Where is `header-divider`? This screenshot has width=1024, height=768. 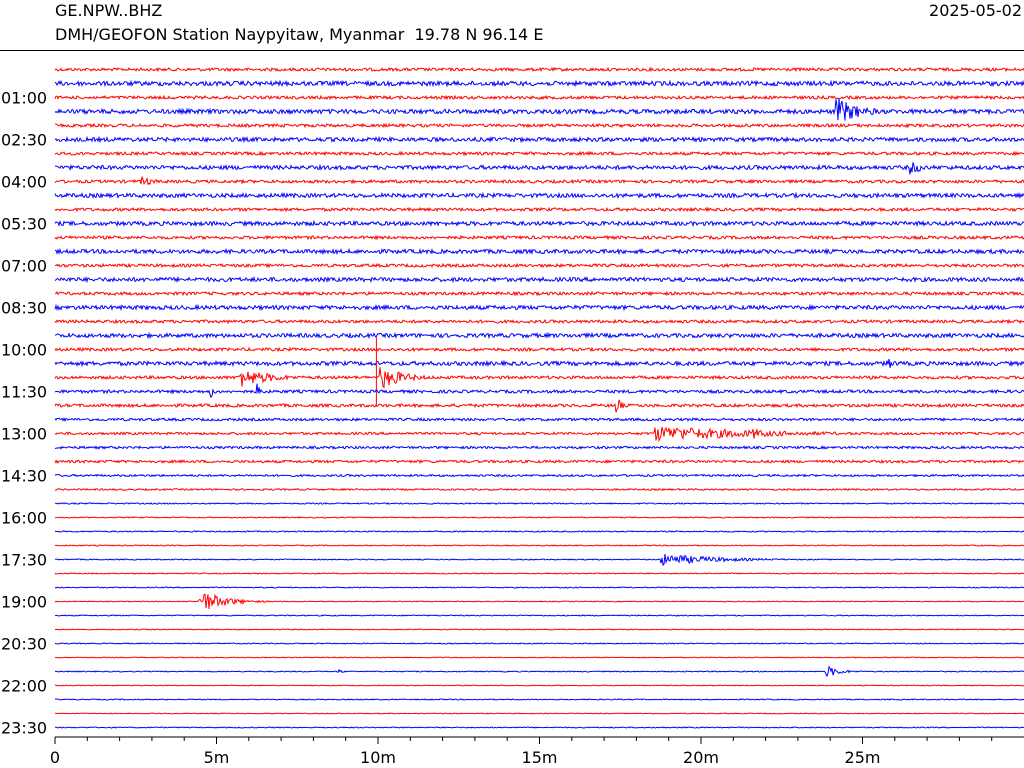 header-divider is located at coordinates (512, 50).